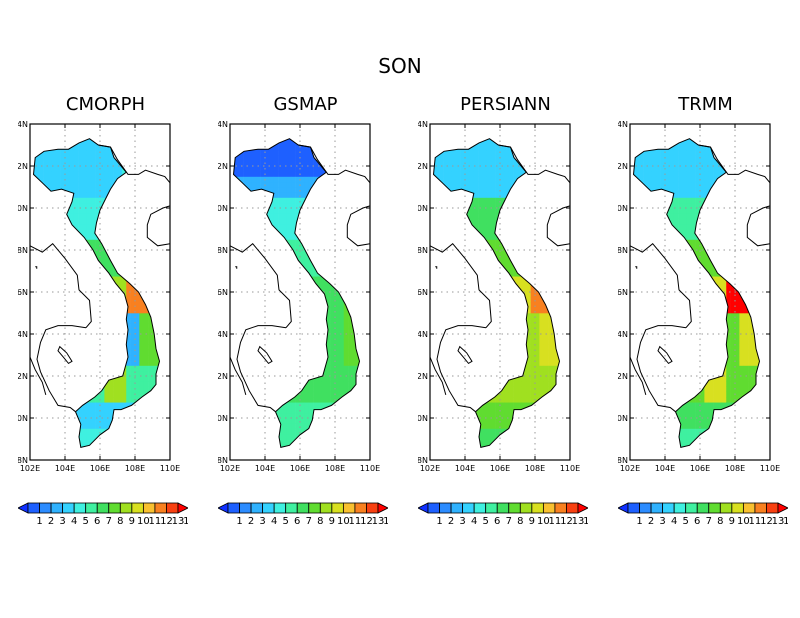 This screenshot has height=618, width=800. I want to click on colorbar-label: 11, so click(155, 521).